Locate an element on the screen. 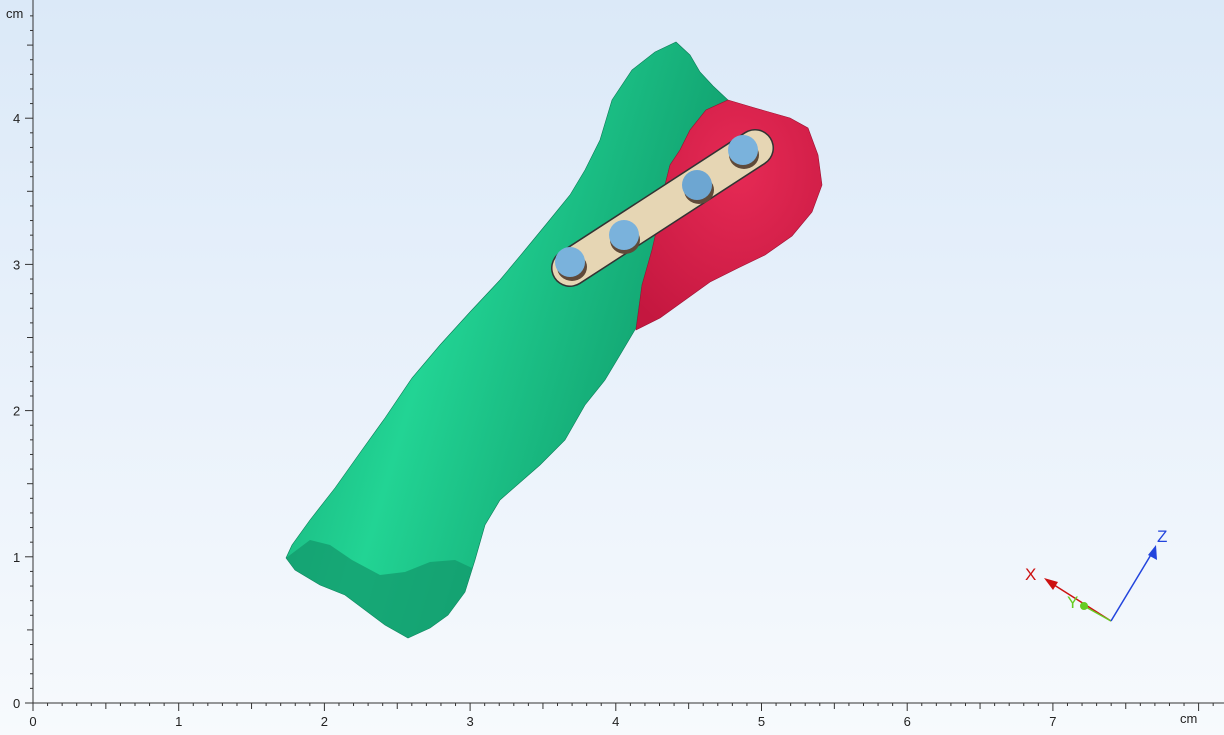 This screenshot has height=735, width=1224. triad-x-arrow is located at coordinates (1051, 584).